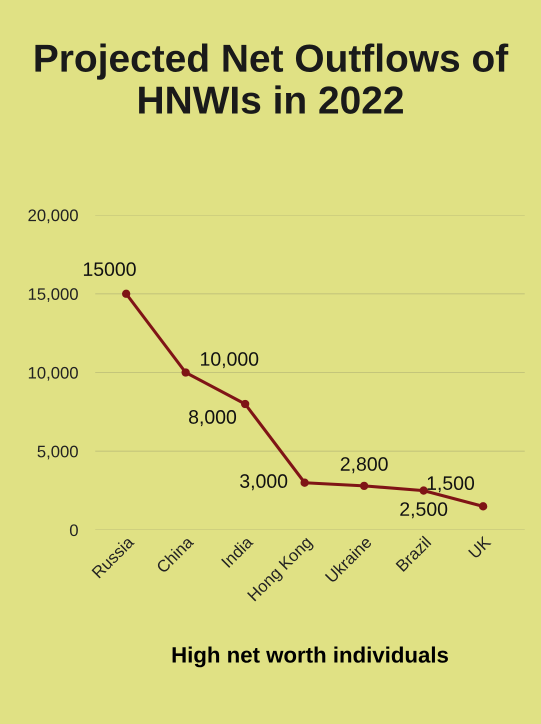 This screenshot has height=724, width=541. I want to click on x-axis-title: High net worth individuals, so click(310, 657).